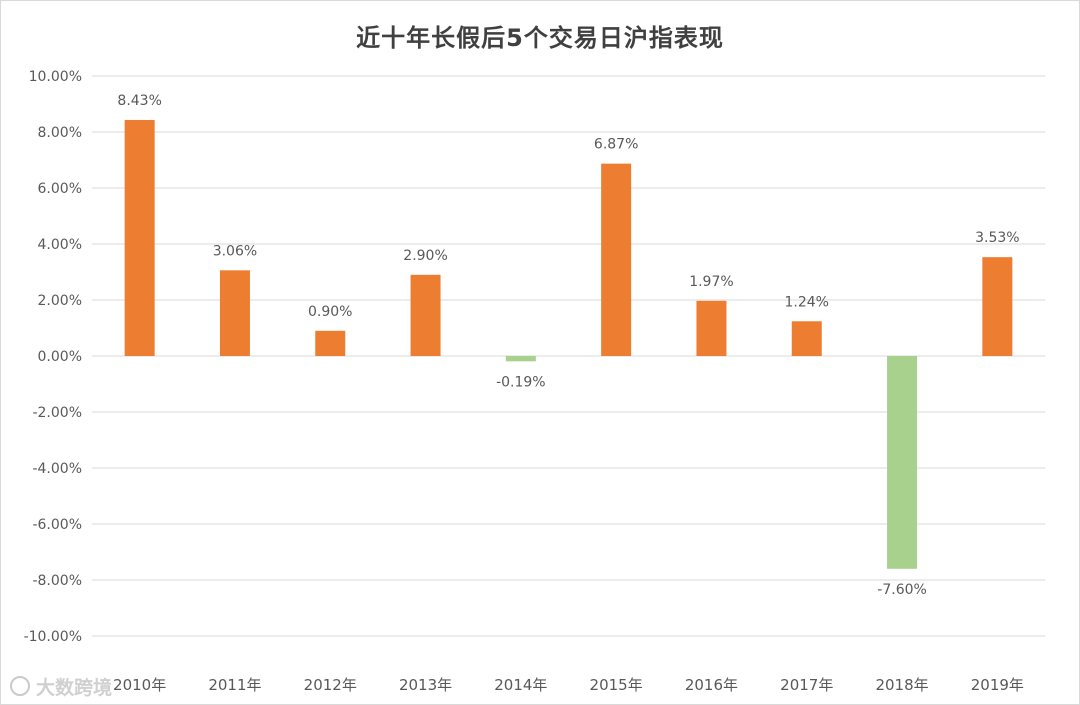 The image size is (1080, 705). What do you see at coordinates (807, 302) in the screenshot?
I see `data-label: 1.24%` at bounding box center [807, 302].